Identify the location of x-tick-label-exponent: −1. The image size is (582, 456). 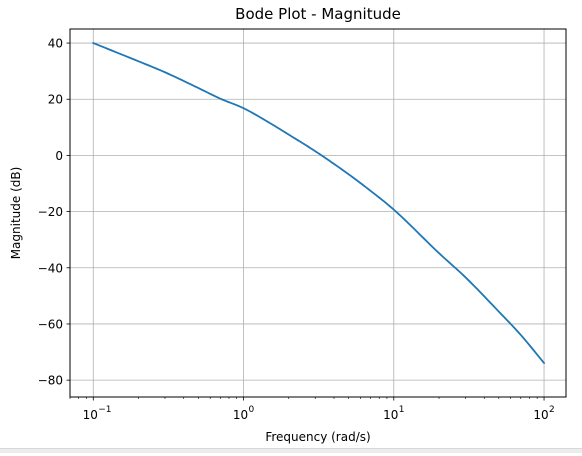
(104, 410).